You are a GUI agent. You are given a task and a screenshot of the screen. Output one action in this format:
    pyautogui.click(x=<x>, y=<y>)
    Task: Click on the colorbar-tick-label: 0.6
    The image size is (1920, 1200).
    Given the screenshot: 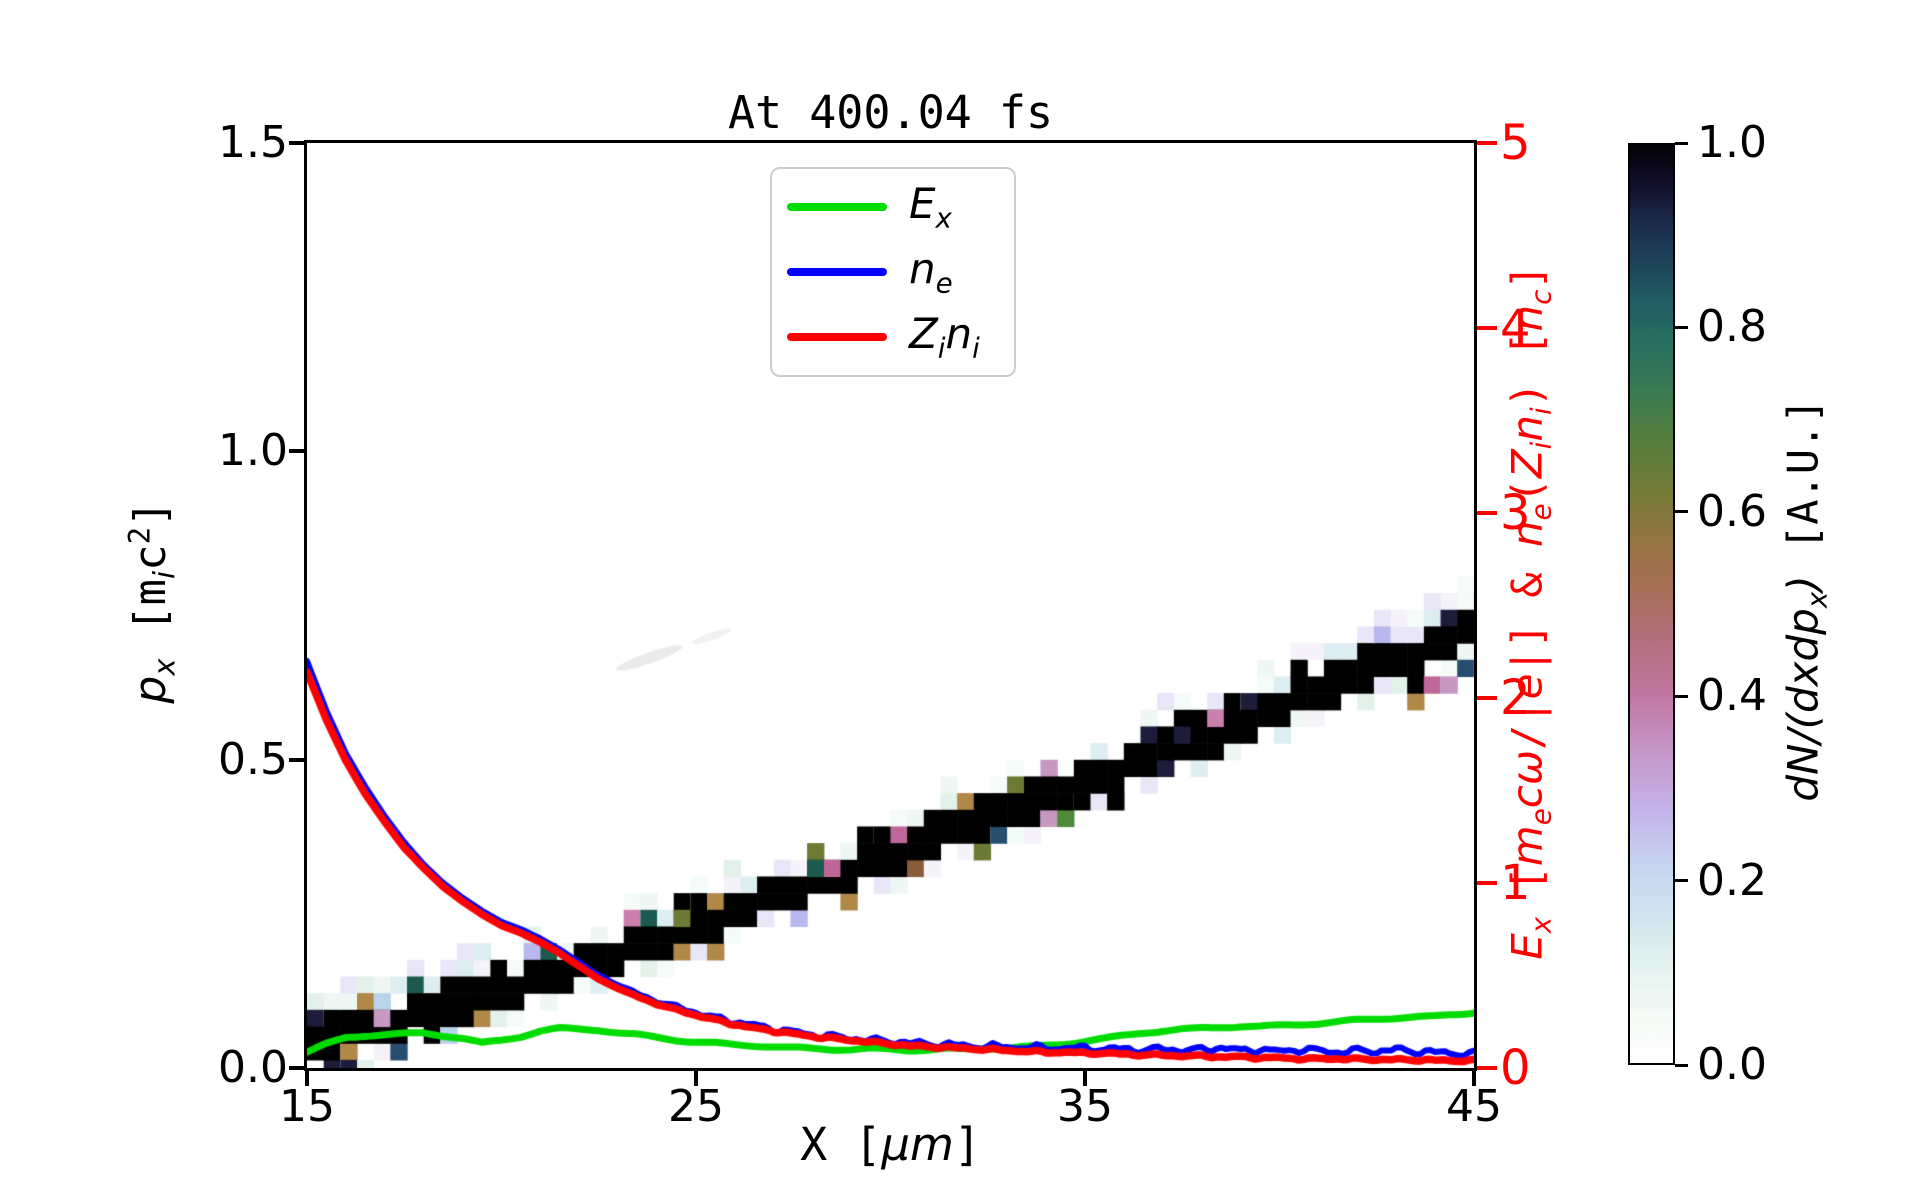 What is the action you would take?
    pyautogui.click(x=1732, y=511)
    